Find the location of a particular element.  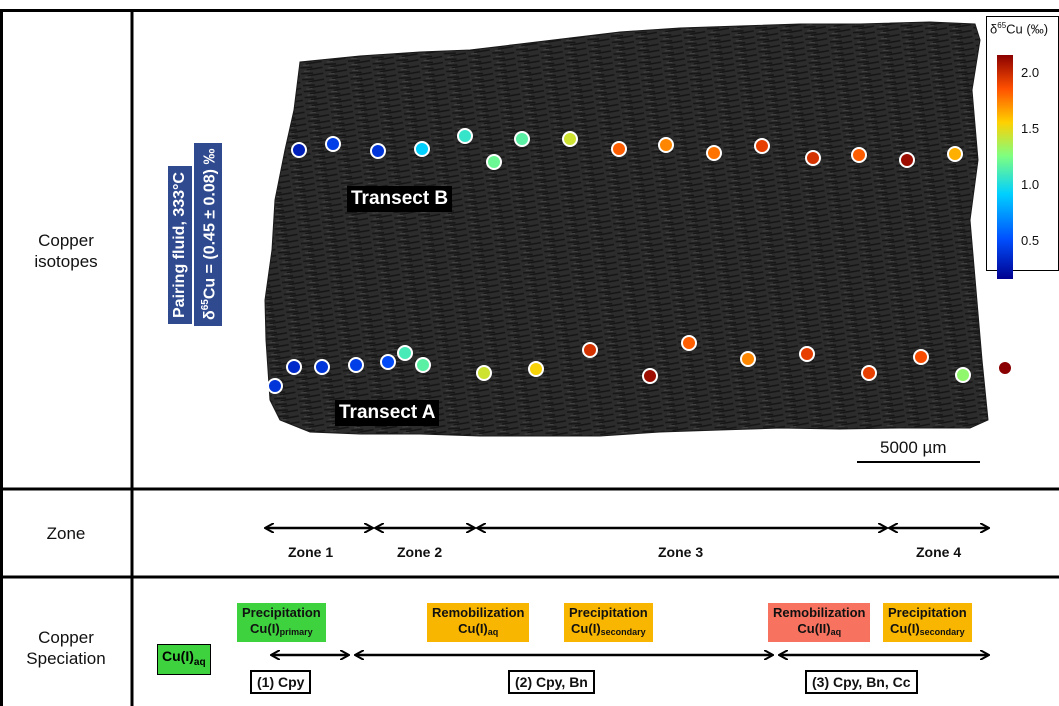

legend-tick: 1.0 is located at coordinates (1030, 184).